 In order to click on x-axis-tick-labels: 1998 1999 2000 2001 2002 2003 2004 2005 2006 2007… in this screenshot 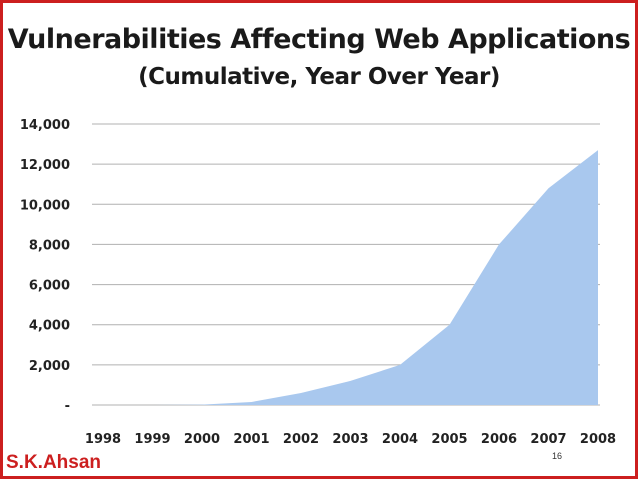, I will do `click(350, 439)`.